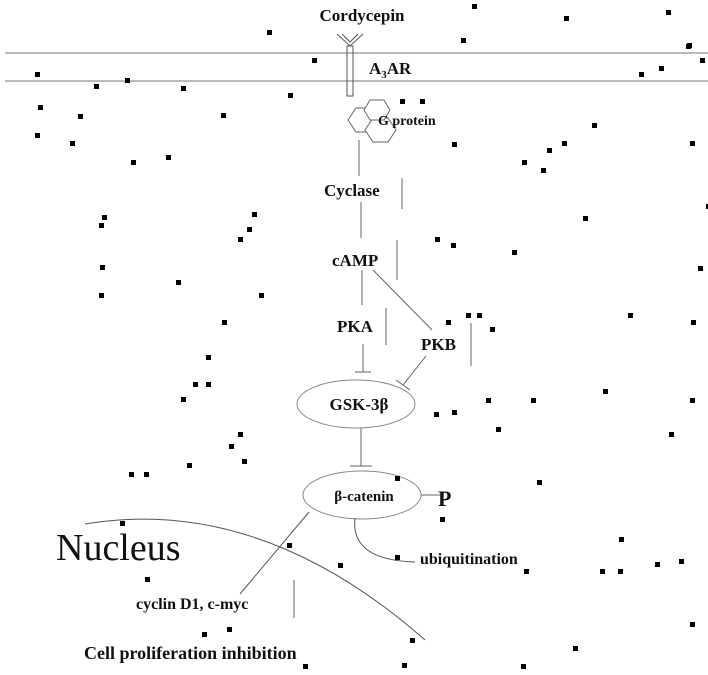  I want to click on g-protein-shape, so click(372, 121).